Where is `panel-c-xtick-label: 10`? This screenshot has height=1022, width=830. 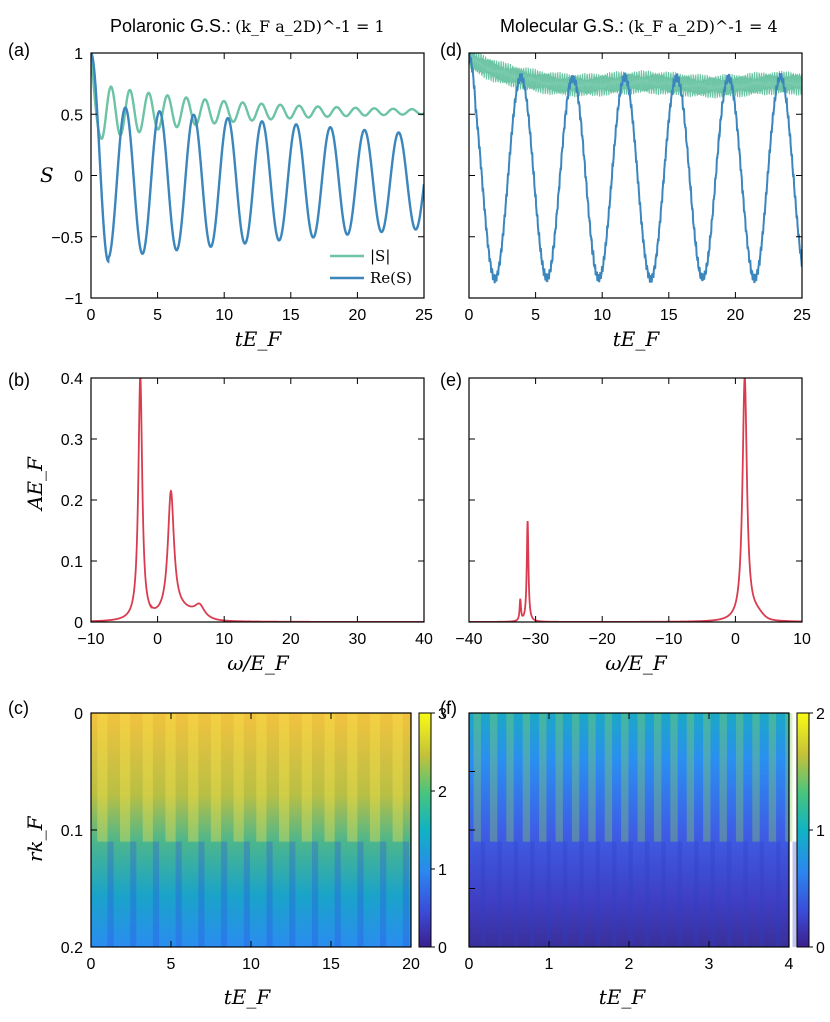
panel-c-xtick-label: 10 is located at coordinates (251, 964).